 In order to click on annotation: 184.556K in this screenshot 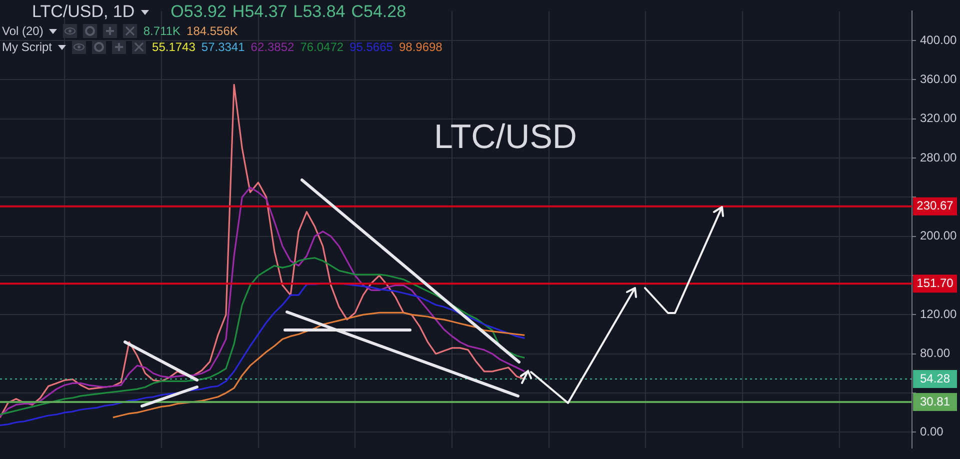, I will do `click(212, 31)`.